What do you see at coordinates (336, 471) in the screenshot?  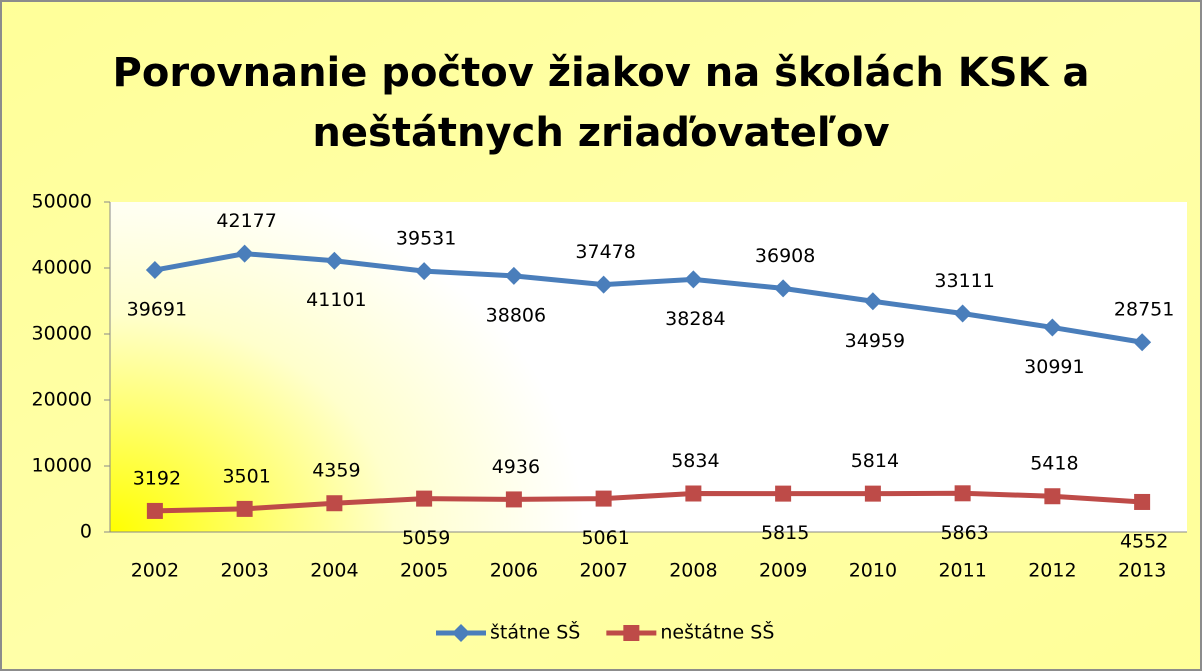 I see `data-label: 4359` at bounding box center [336, 471].